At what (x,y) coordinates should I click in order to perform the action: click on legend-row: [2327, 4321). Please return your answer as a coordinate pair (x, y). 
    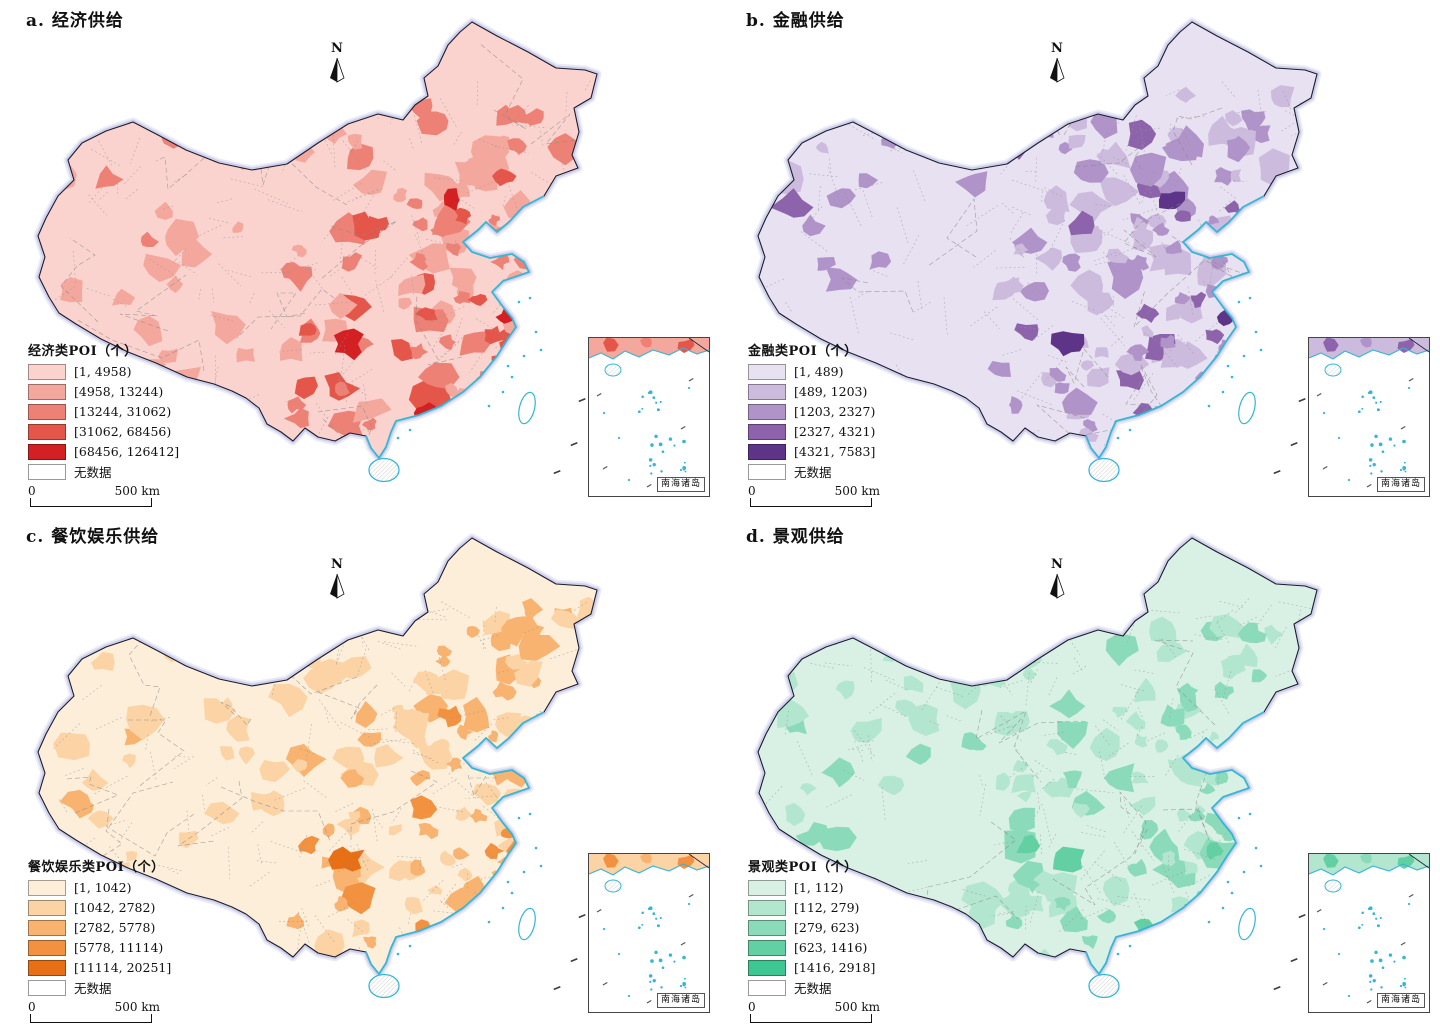
    Looking at the image, I should click on (853, 431).